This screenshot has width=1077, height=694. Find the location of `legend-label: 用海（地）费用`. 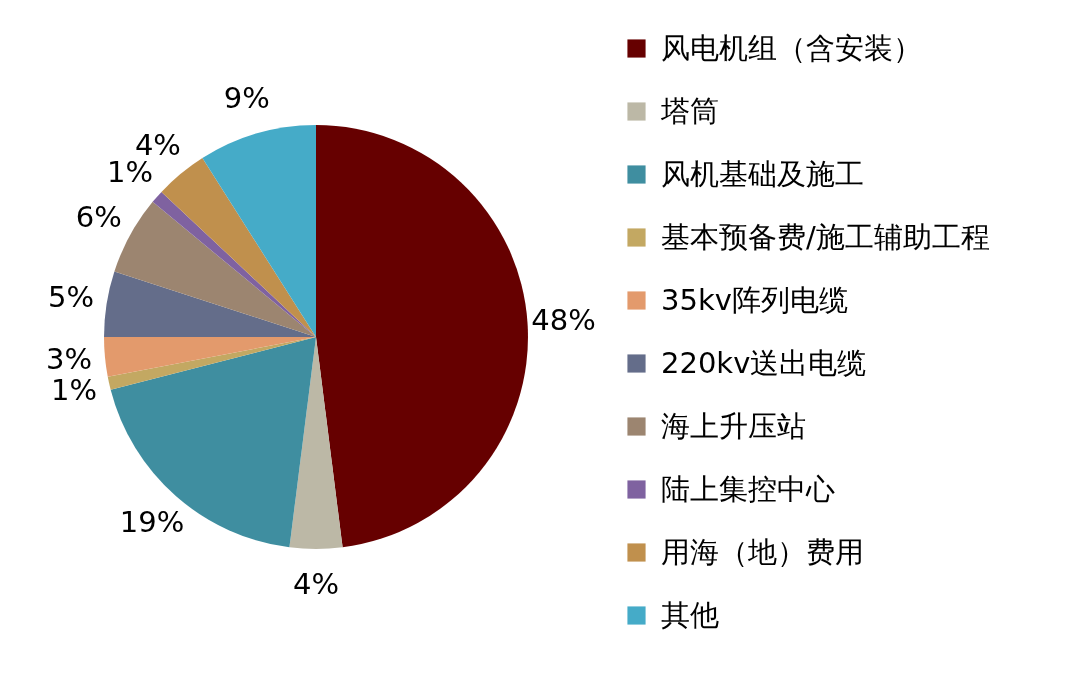

legend-label: 用海（地）费用 is located at coordinates (762, 551).